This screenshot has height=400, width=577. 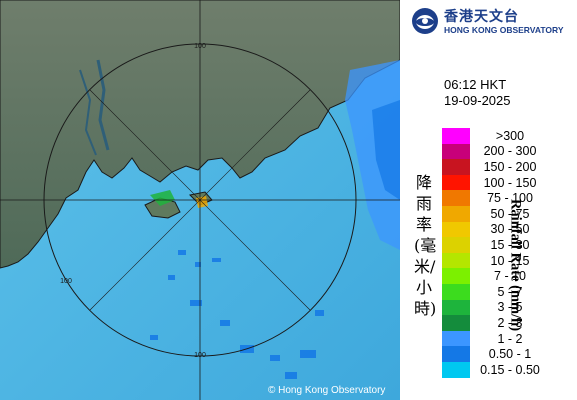 I want to click on legend-label: 150 - 200, so click(x=510, y=166).